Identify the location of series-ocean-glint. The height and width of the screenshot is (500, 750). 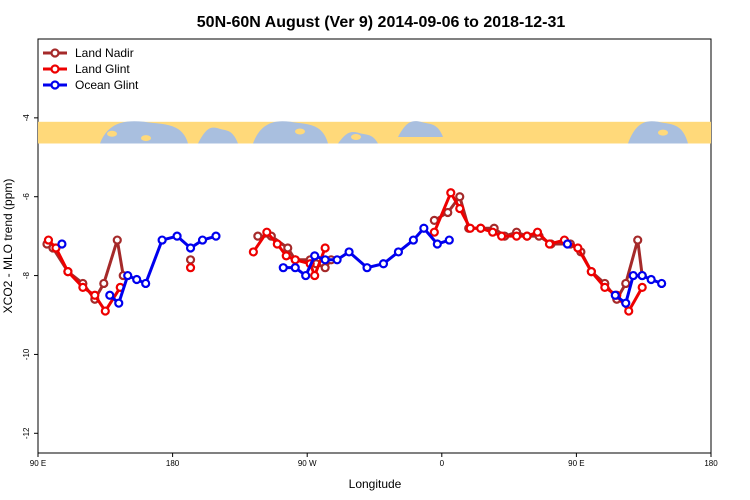
(362, 265).